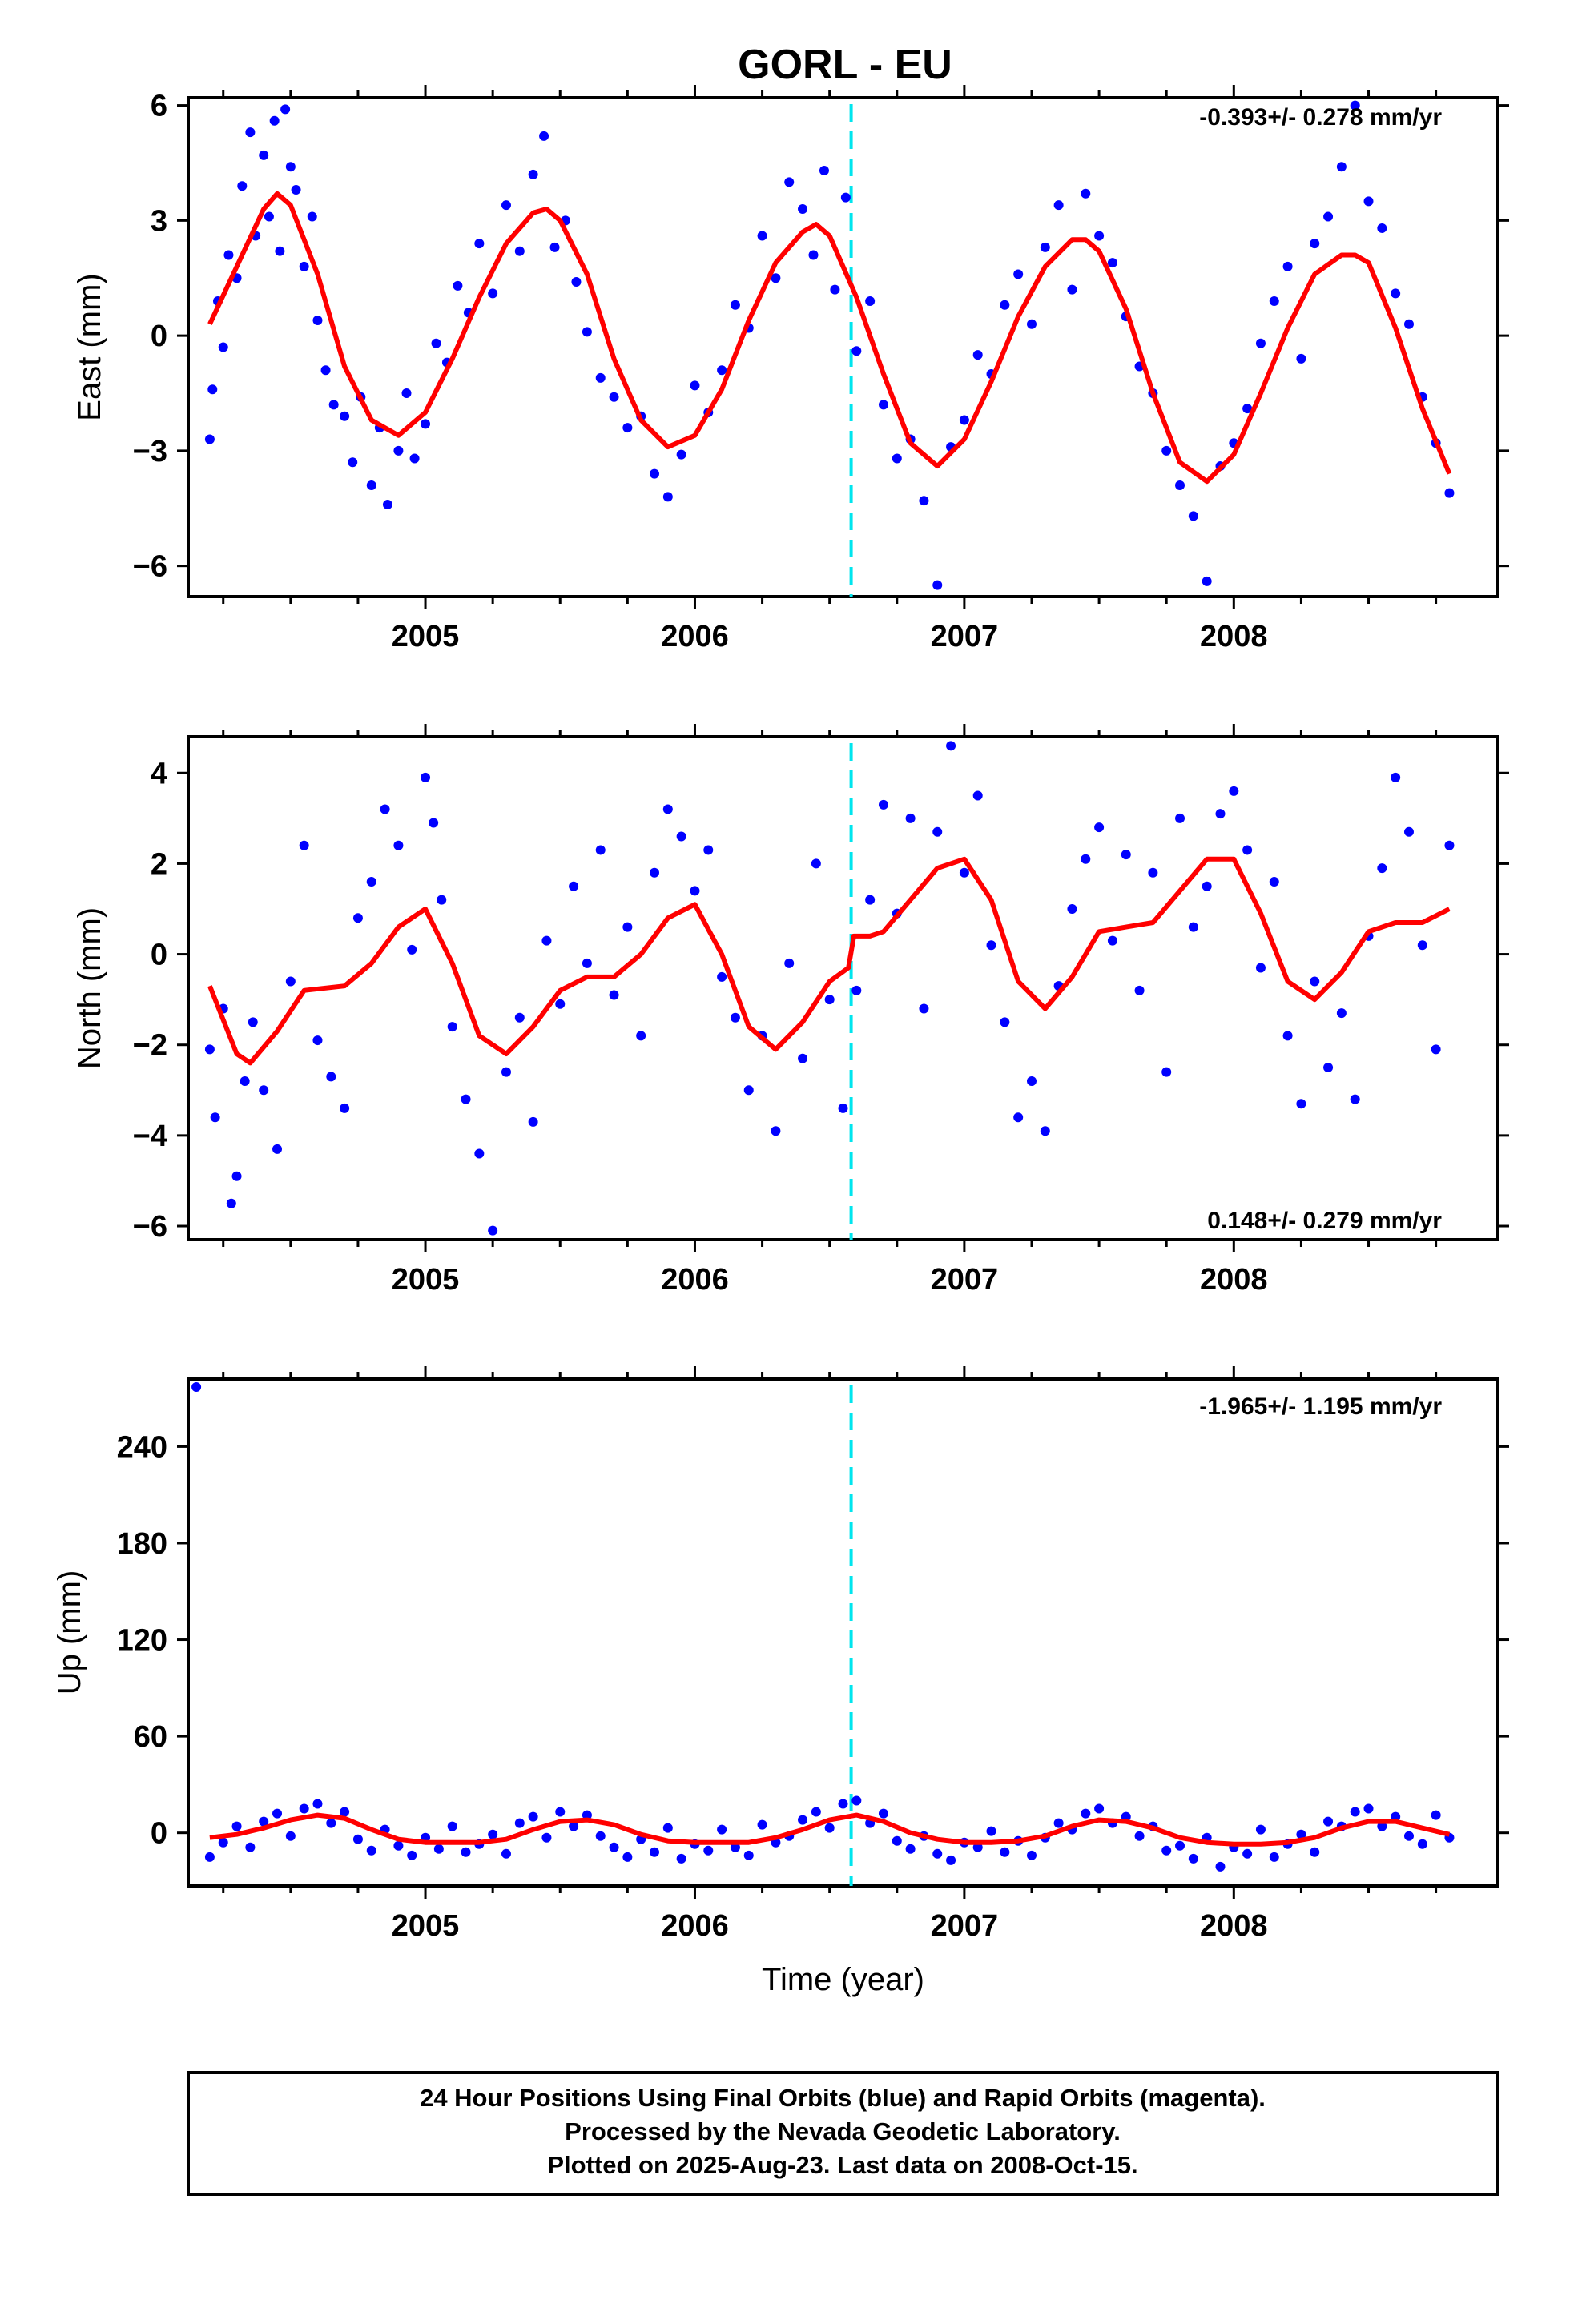  I want to click on east-fit-line, so click(829, 338).